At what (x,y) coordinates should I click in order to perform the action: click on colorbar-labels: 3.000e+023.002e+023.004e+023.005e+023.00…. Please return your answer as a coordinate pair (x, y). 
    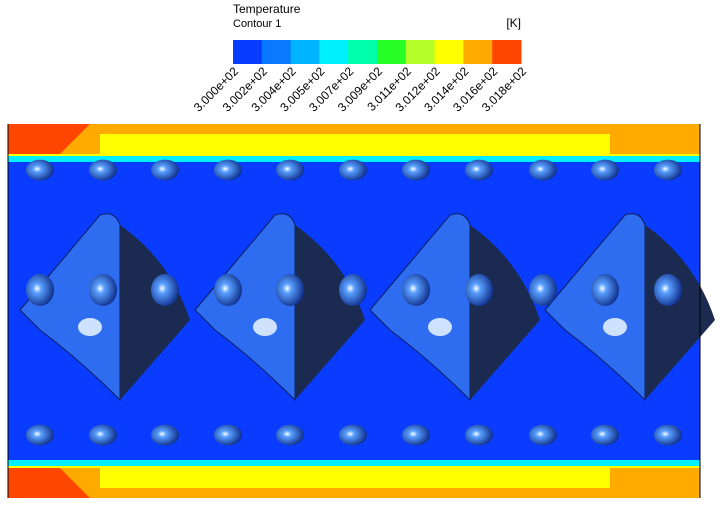
    Looking at the image, I should click on (360, 89).